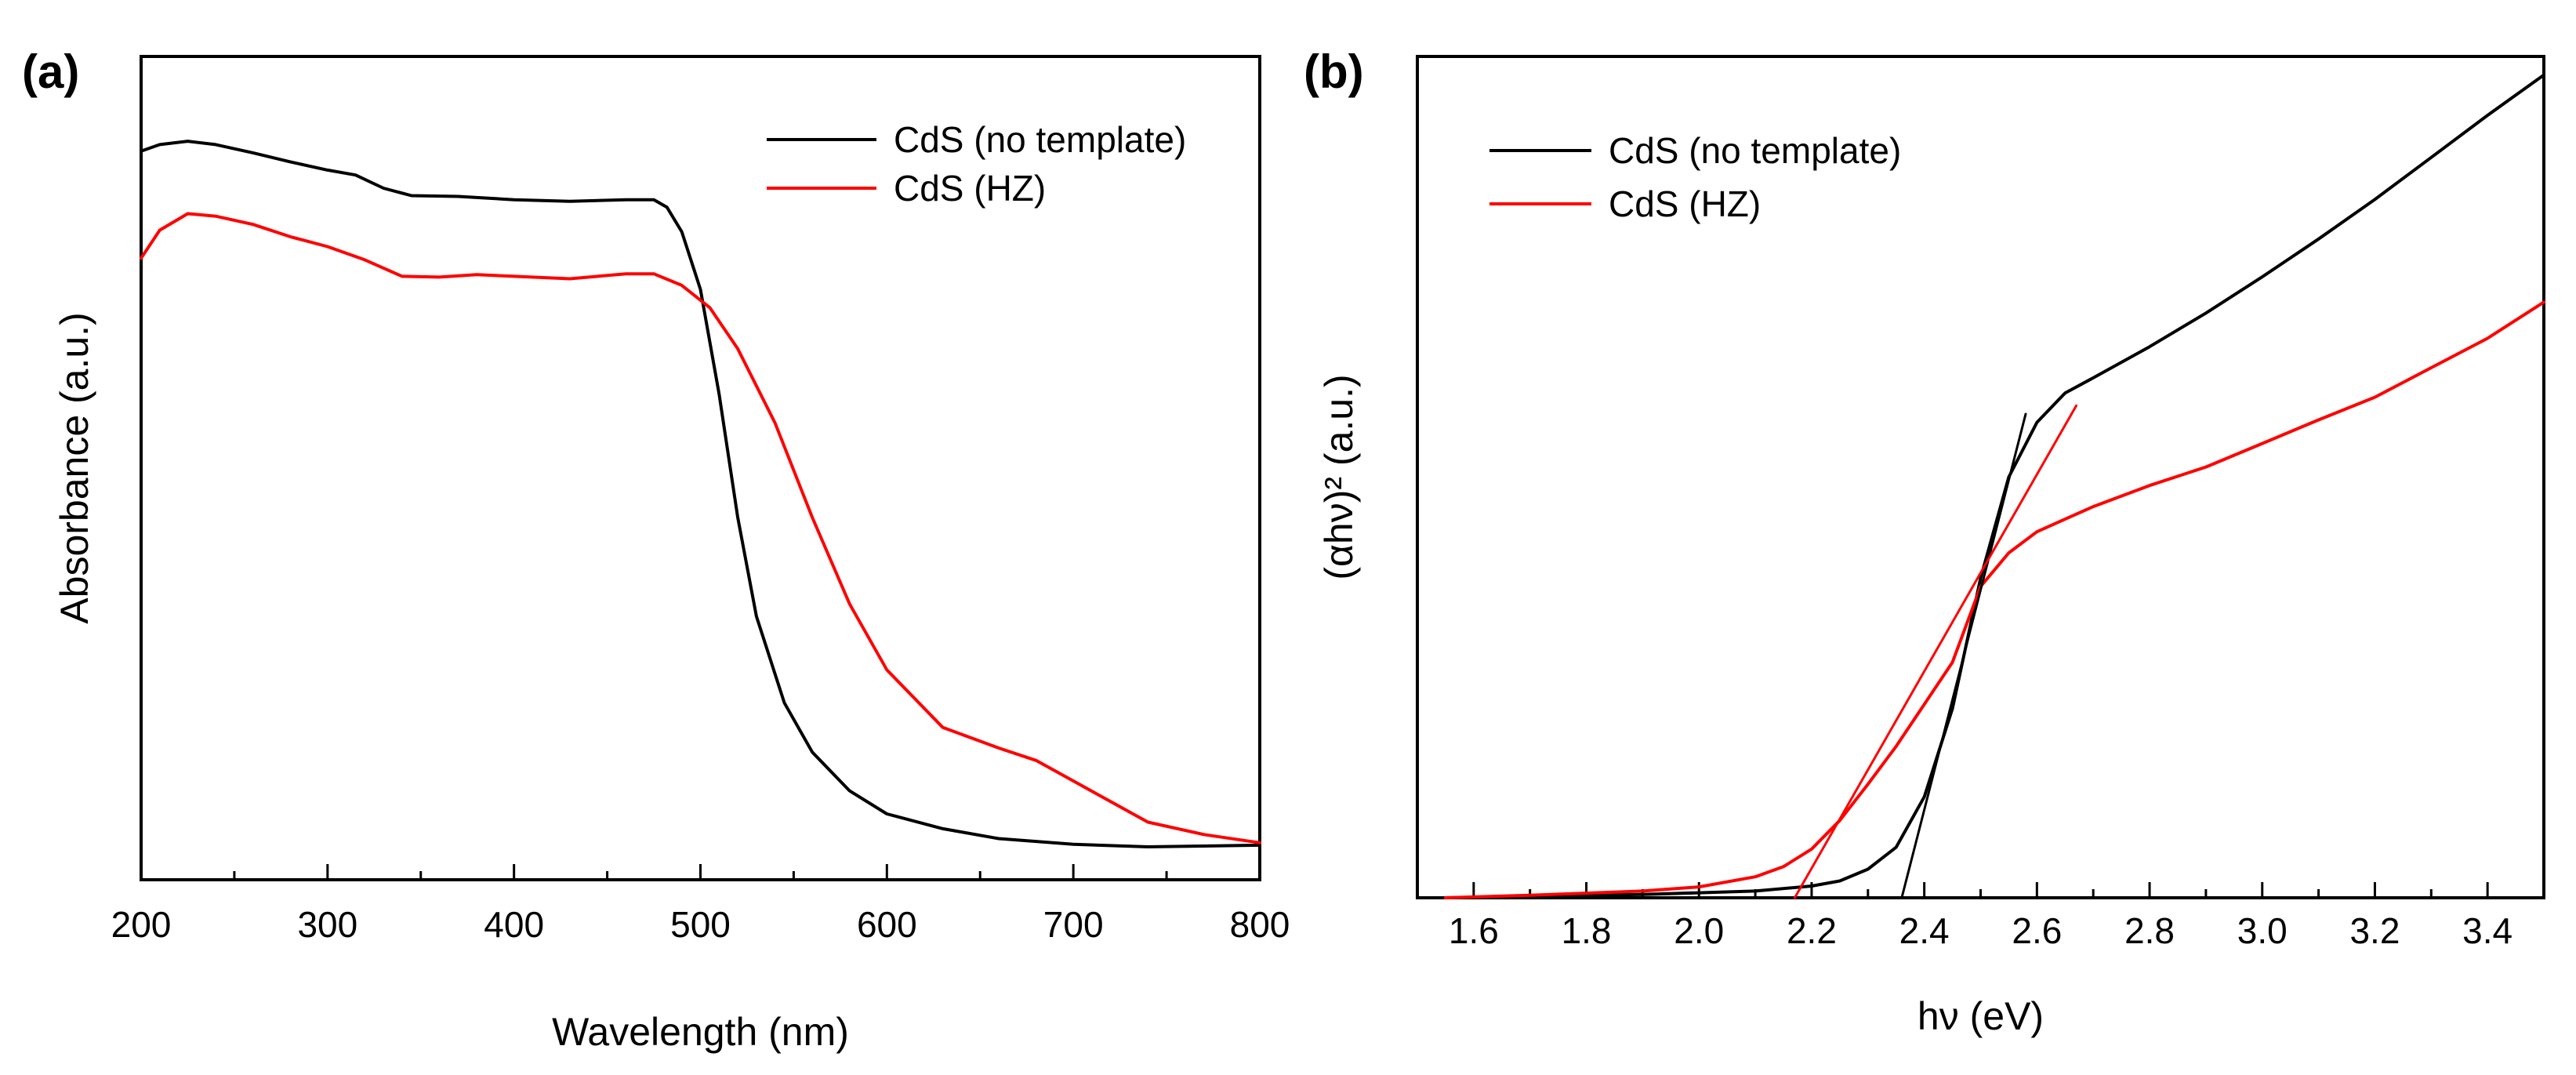 The width and height of the screenshot is (2576, 1075). Describe the element at coordinates (50, 71) in the screenshot. I see `panel-label: (a)` at that location.